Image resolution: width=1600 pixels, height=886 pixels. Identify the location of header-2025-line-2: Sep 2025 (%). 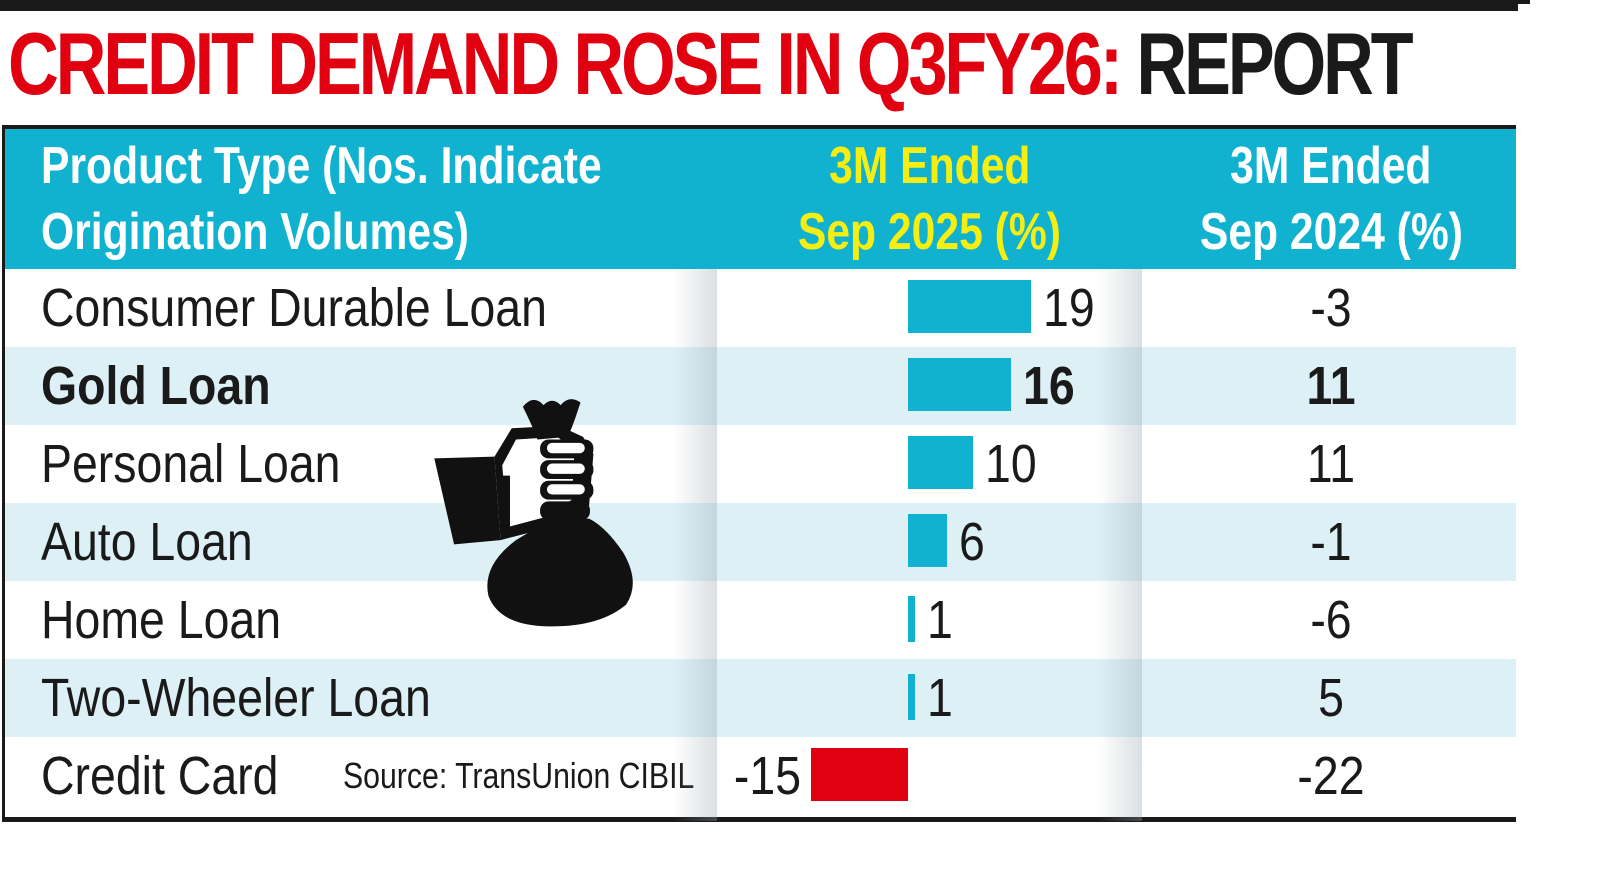
(929, 232).